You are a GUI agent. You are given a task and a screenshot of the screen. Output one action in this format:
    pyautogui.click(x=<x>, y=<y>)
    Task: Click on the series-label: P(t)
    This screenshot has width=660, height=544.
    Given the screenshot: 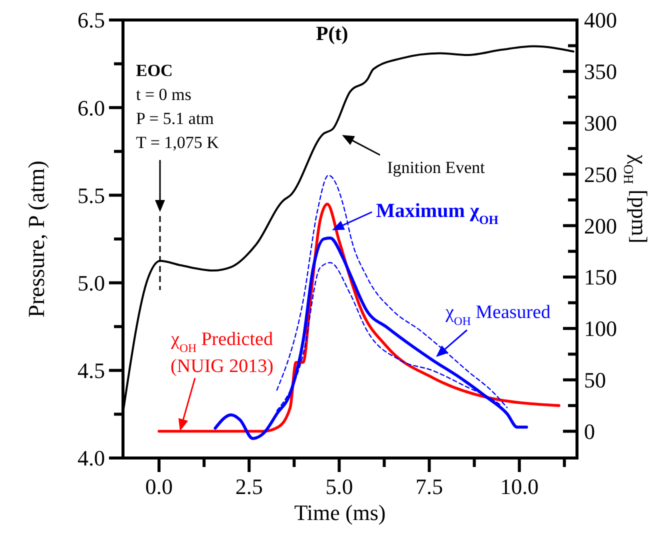 What is the action you would take?
    pyautogui.click(x=332, y=34)
    